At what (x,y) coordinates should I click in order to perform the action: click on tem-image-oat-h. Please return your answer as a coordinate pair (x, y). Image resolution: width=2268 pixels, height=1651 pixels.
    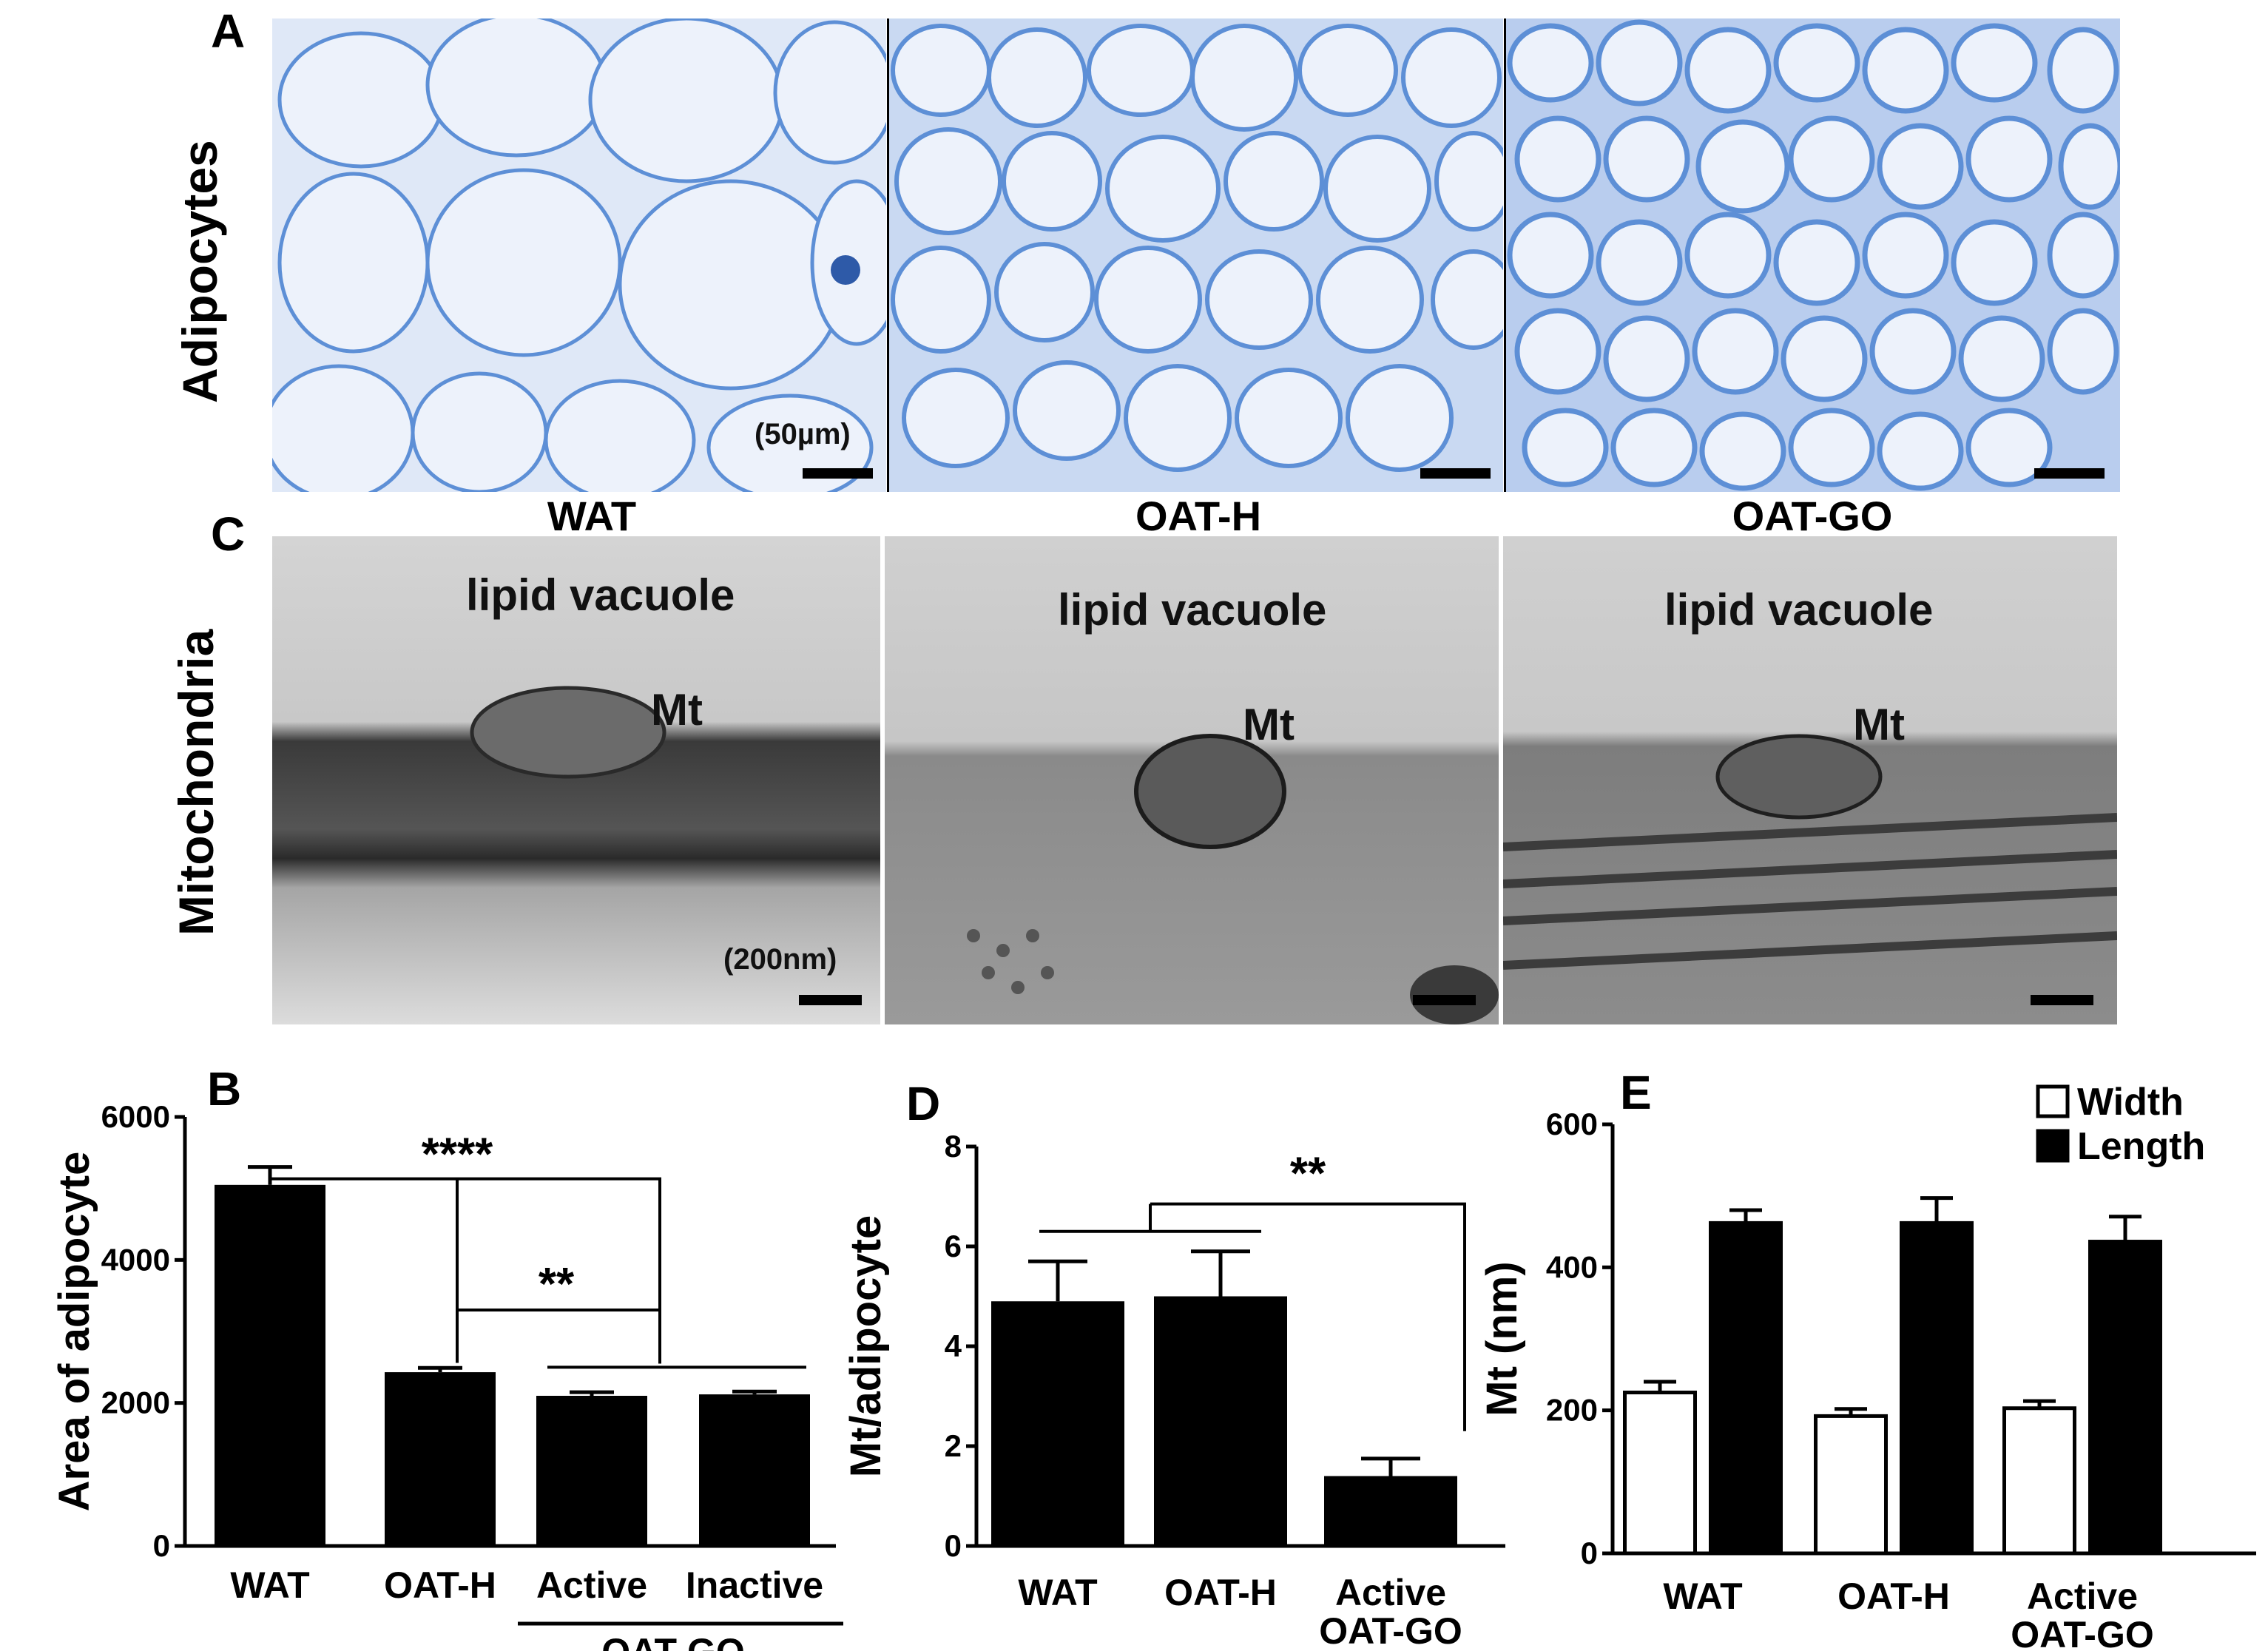
    Looking at the image, I should click on (1192, 780).